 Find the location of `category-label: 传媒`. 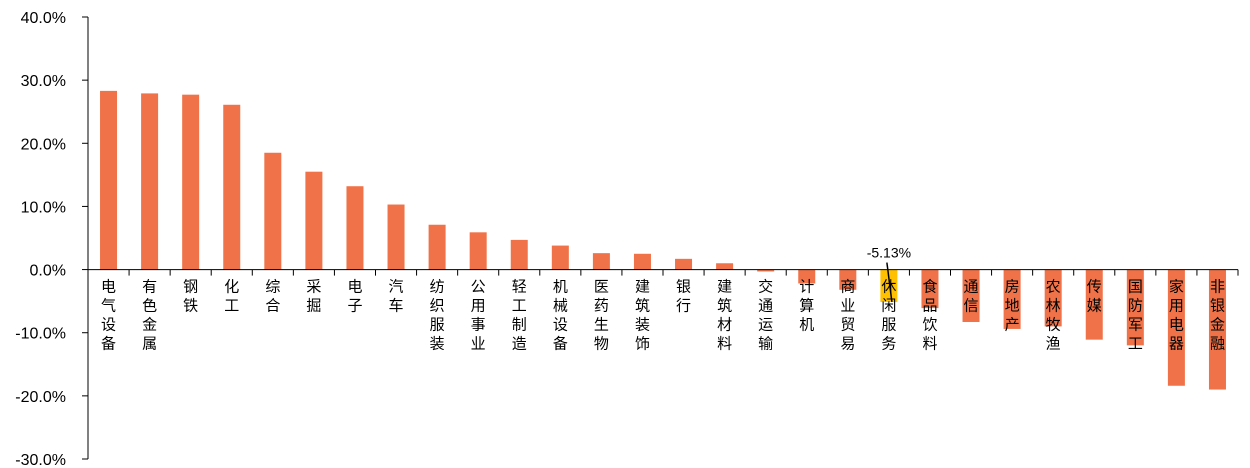

category-label: 传媒 is located at coordinates (1094, 296).